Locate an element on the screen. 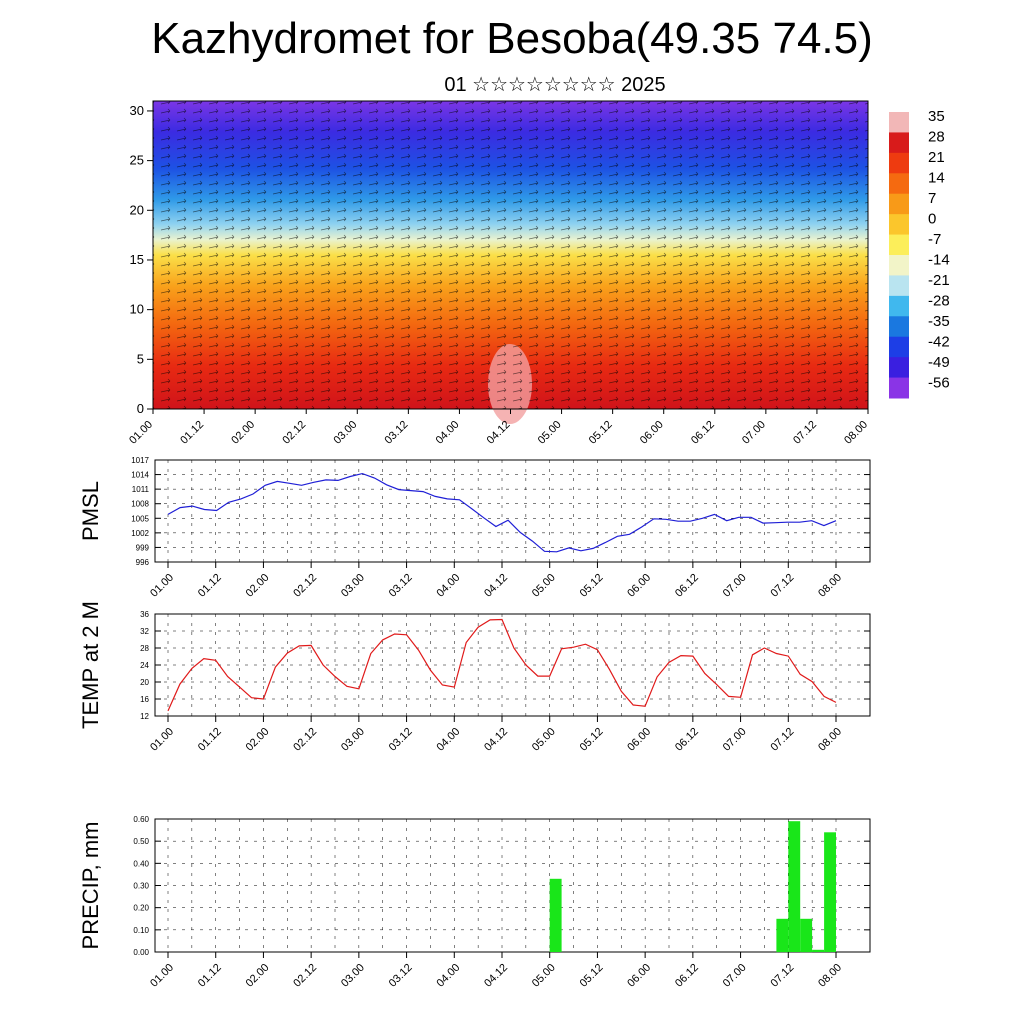  colorbar-label: -42 is located at coordinates (939, 342).